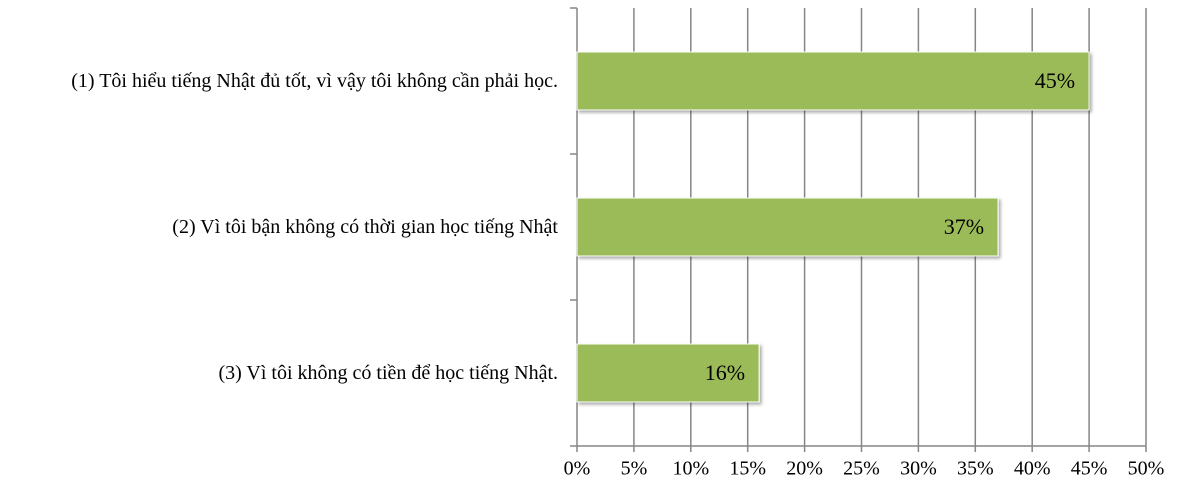  Describe the element at coordinates (918, 469) in the screenshot. I see `x-tick-label: 30%` at that location.